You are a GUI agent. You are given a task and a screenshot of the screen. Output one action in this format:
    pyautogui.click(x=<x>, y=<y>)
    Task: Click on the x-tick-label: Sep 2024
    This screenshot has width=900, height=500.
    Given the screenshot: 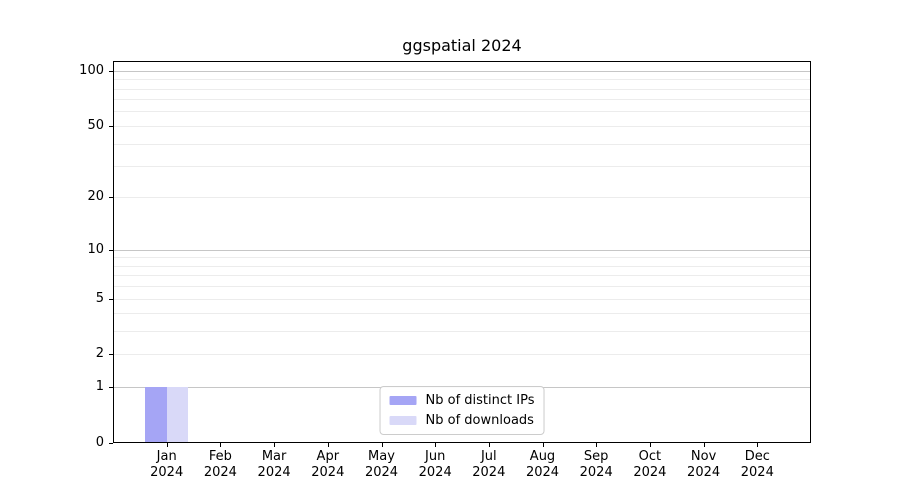 What is the action you would take?
    pyautogui.click(x=596, y=464)
    